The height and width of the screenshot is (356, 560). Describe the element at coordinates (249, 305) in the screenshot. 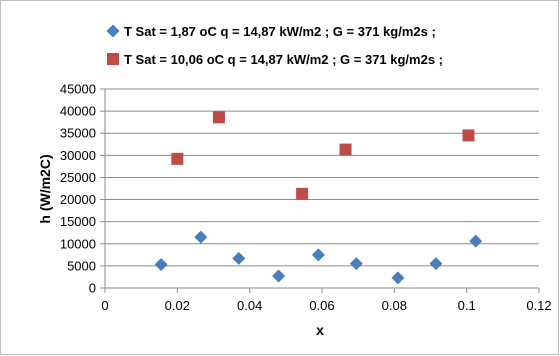

I see `x-tick-label: 0.04` at that location.